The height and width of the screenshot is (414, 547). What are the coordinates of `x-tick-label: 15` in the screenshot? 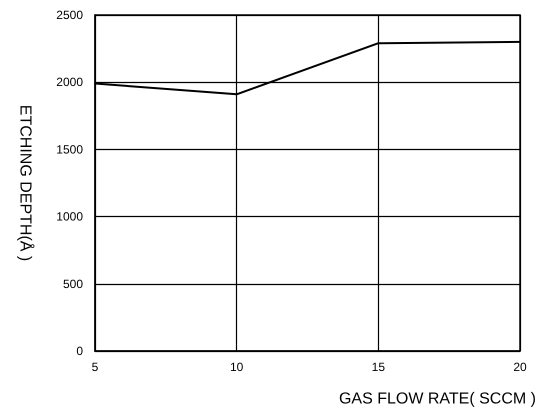 It's located at (379, 367).